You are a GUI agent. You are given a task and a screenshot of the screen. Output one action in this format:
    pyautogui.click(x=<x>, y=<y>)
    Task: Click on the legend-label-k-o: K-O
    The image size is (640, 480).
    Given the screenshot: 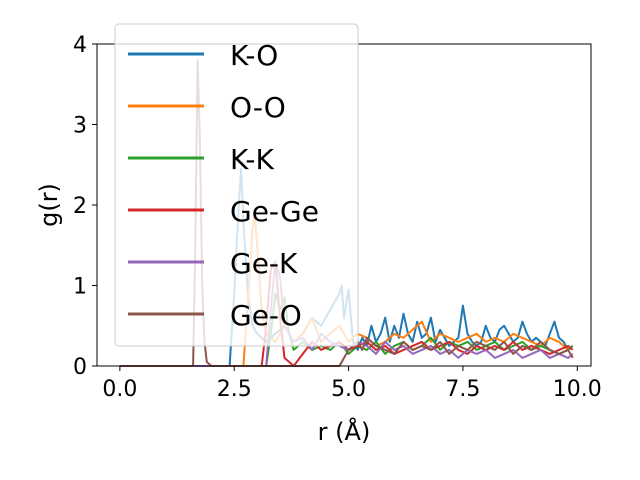 What is the action you would take?
    pyautogui.click(x=254, y=55)
    